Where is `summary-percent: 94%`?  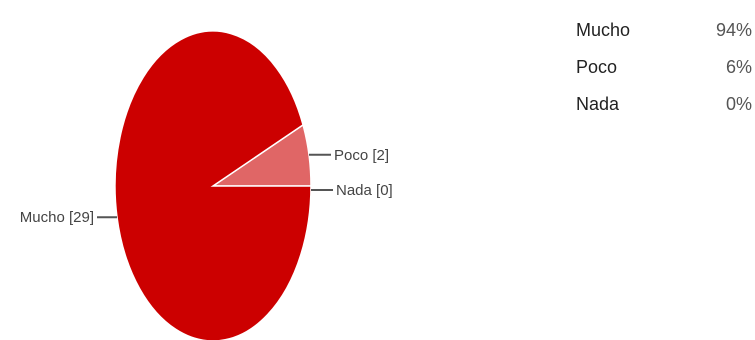
summary-percent: 94% is located at coordinates (733, 30).